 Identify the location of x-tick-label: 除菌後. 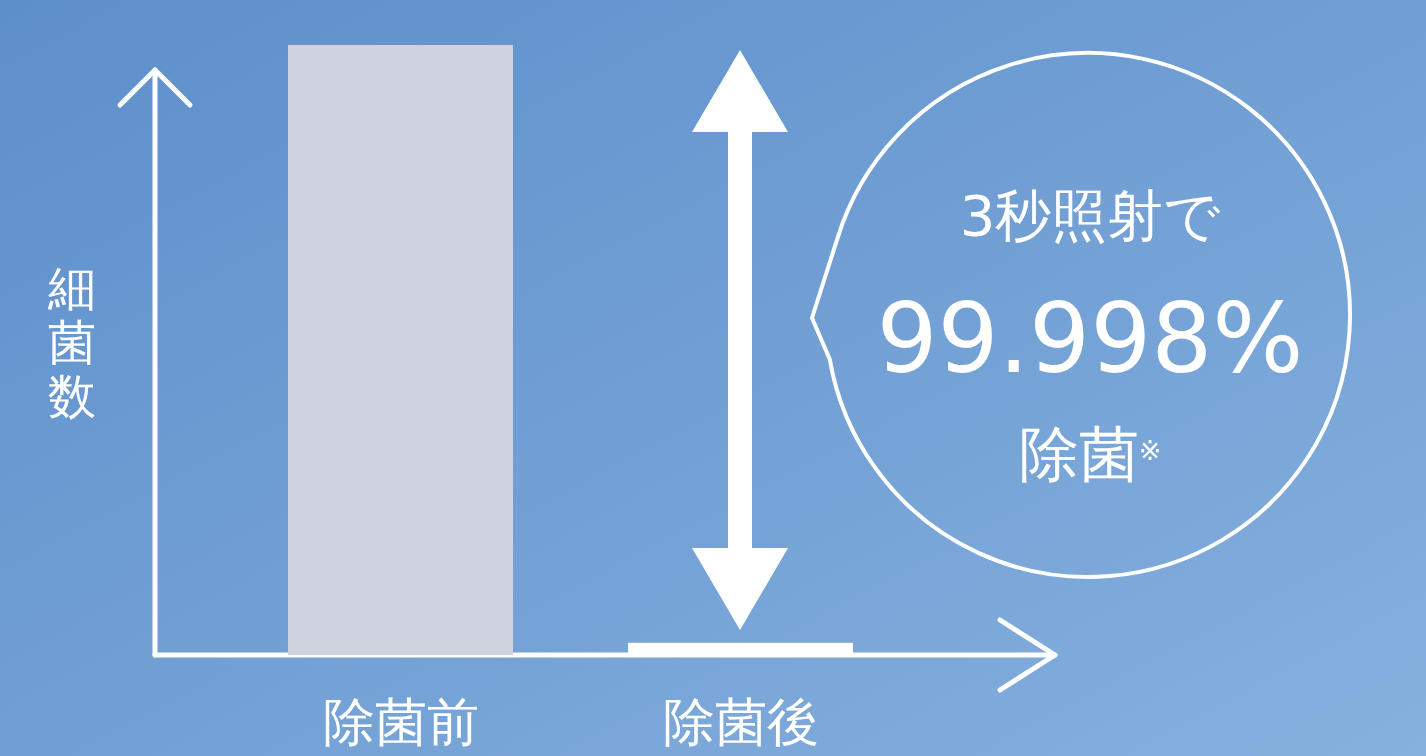
(740, 722).